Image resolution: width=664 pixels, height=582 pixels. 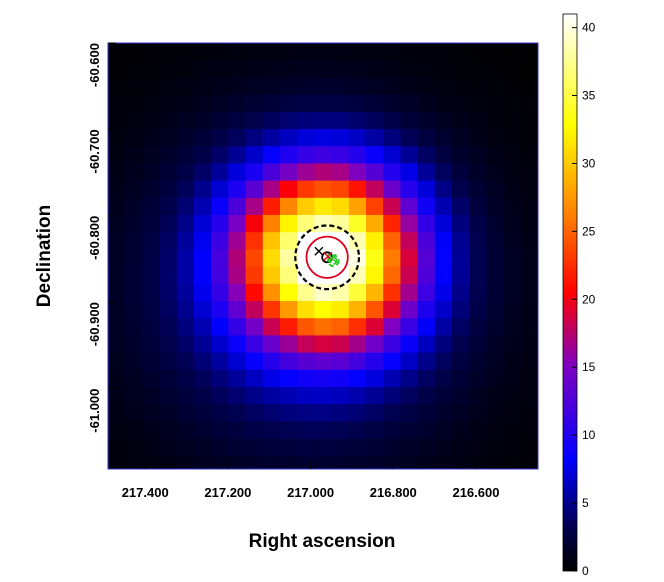 What do you see at coordinates (589, 299) in the screenshot?
I see `colorbar-tick-label: 20` at bounding box center [589, 299].